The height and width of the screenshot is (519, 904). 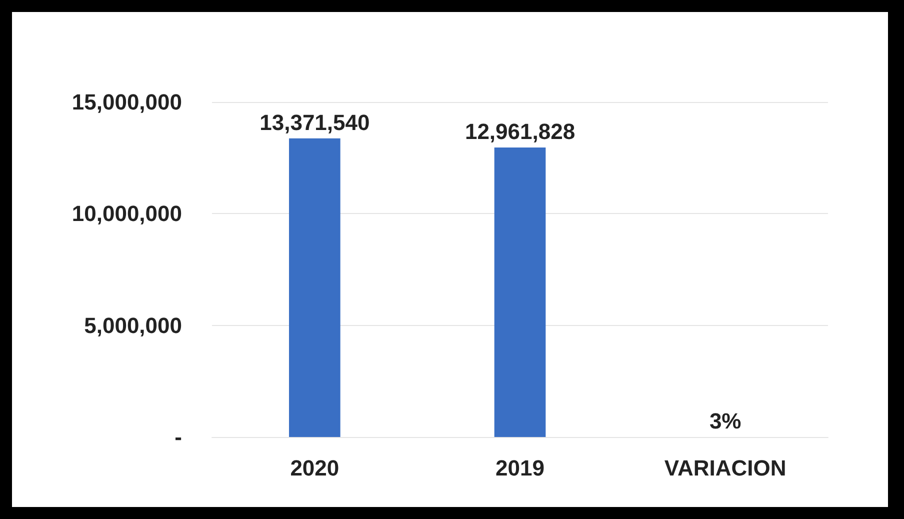 What do you see at coordinates (725, 421) in the screenshot?
I see `data-label: 3%` at bounding box center [725, 421].